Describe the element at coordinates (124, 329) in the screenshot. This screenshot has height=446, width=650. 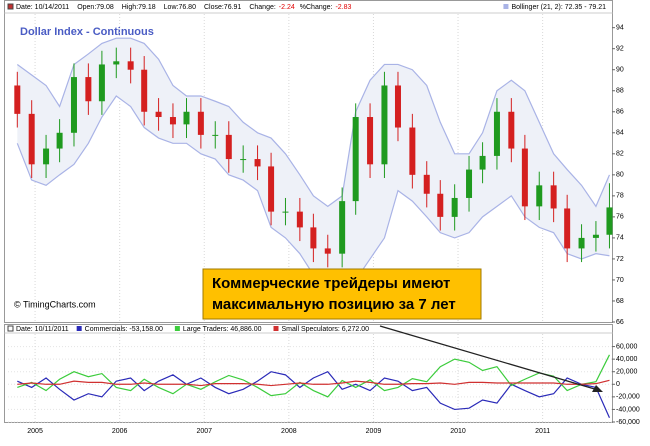
I see `legend-label: Commercials: -53,158.00` at that location.